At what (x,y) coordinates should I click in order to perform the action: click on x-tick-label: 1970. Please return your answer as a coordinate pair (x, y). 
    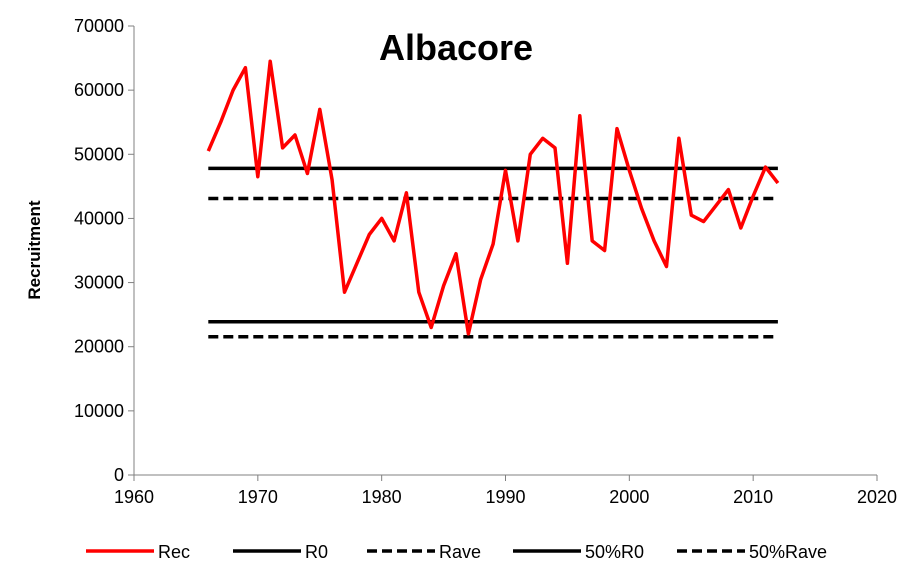
    Looking at the image, I should click on (258, 497).